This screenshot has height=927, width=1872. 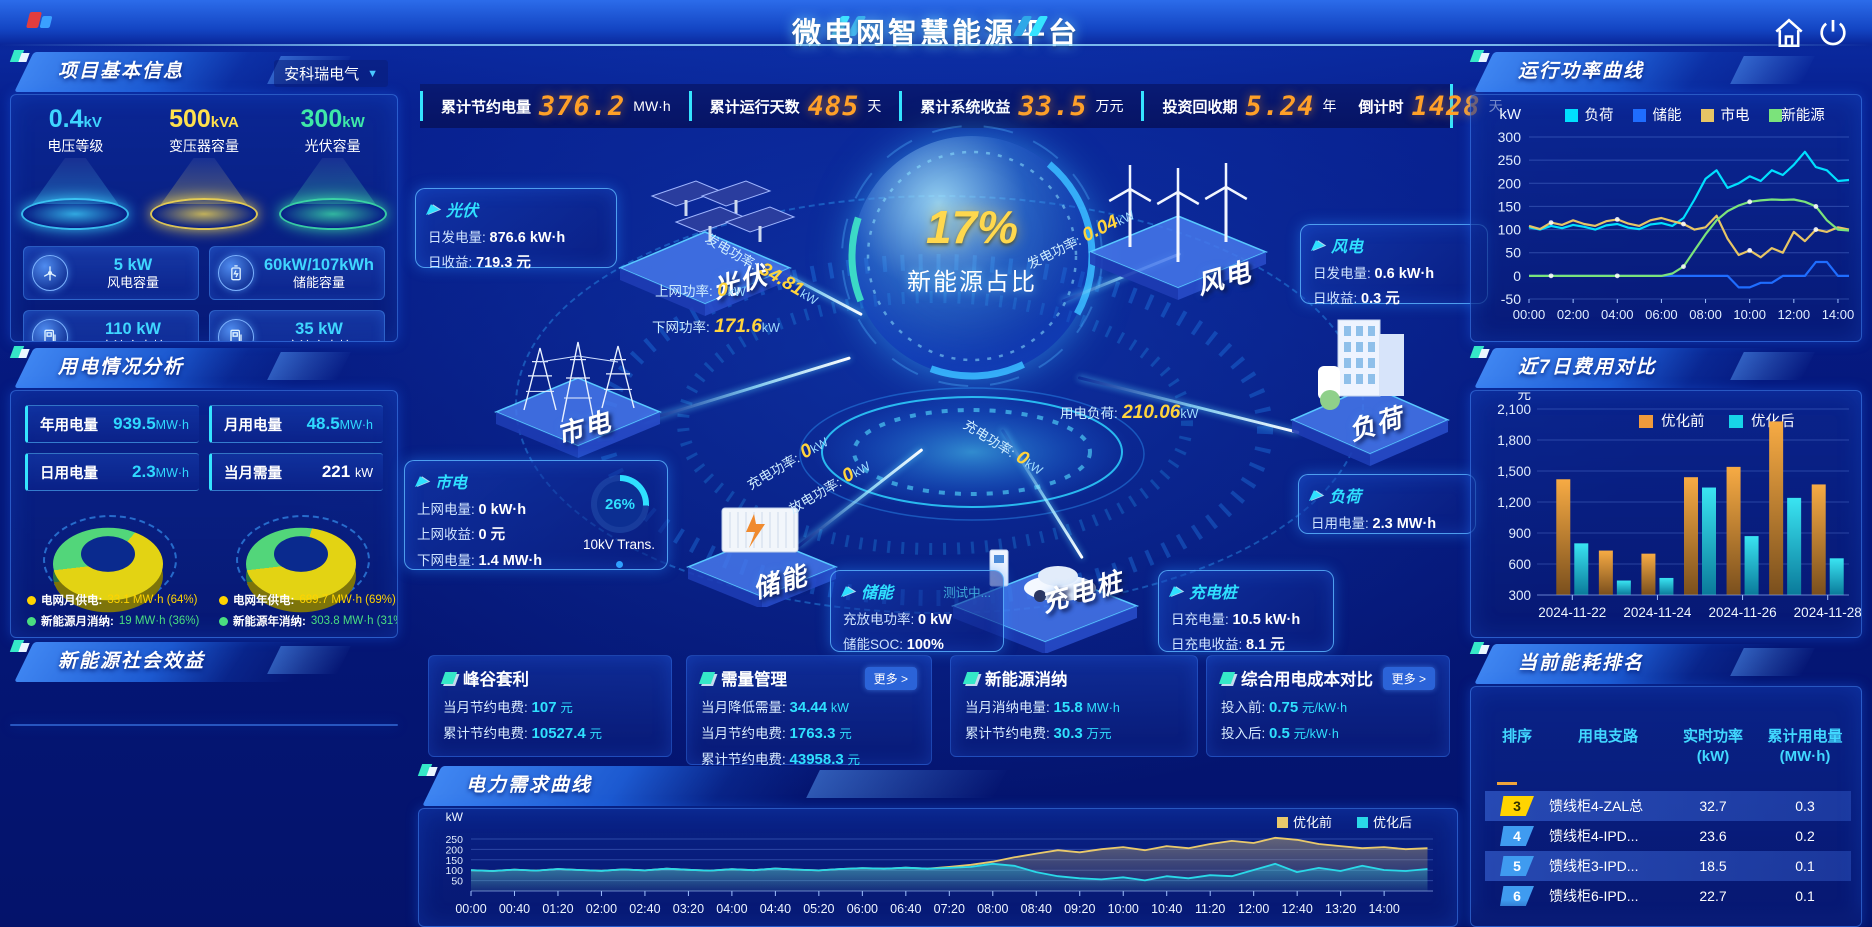 What do you see at coordinates (557, 909) in the screenshot?
I see `svg-text: 01:20` at bounding box center [557, 909].